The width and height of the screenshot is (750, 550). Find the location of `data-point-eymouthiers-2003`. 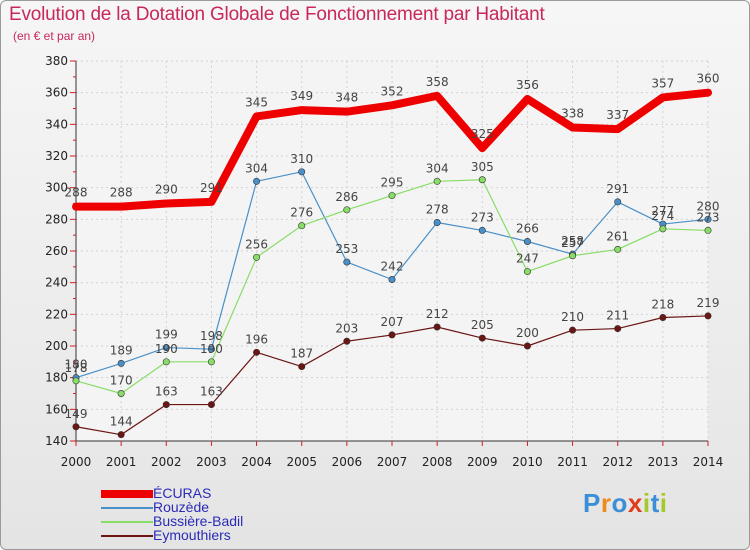

data-point-eymouthiers-2003 is located at coordinates (211, 405).